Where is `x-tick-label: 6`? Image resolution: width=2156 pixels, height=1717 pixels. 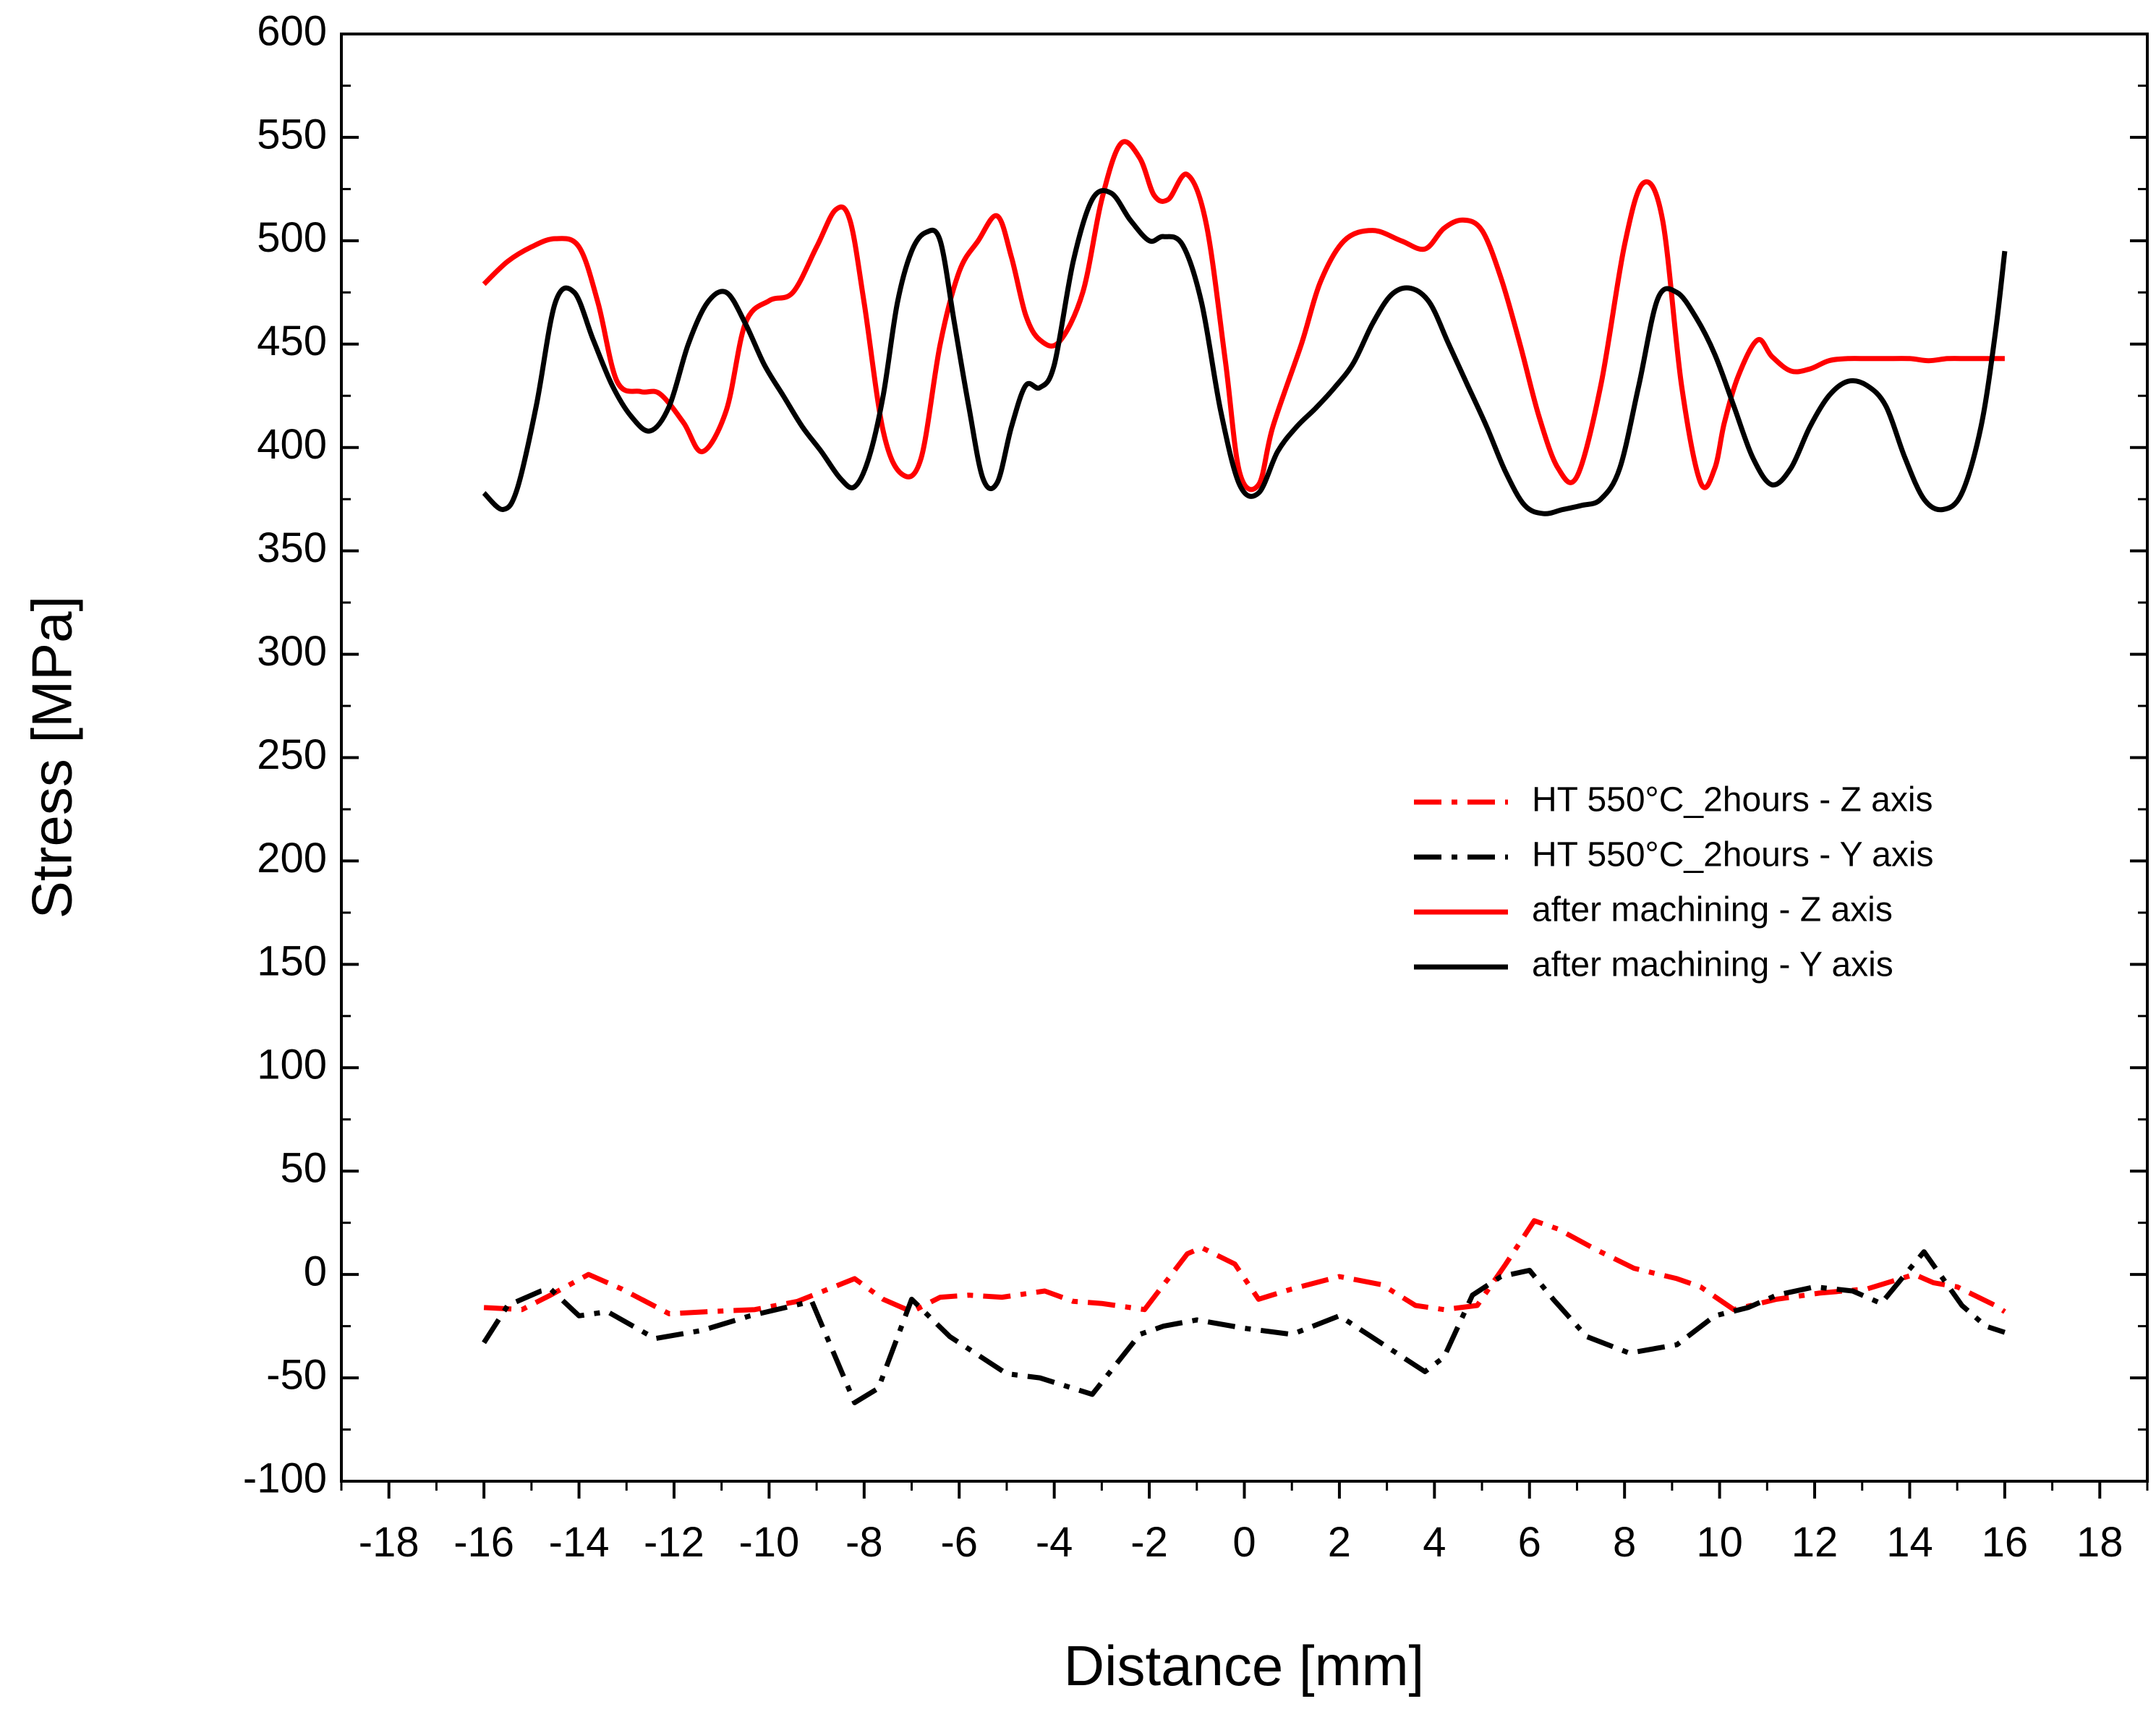 x-tick-label: 6 is located at coordinates (1529, 1542).